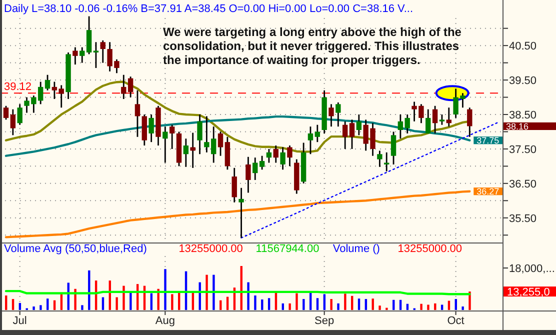  I want to click on text: Volume (), so click(356, 249).